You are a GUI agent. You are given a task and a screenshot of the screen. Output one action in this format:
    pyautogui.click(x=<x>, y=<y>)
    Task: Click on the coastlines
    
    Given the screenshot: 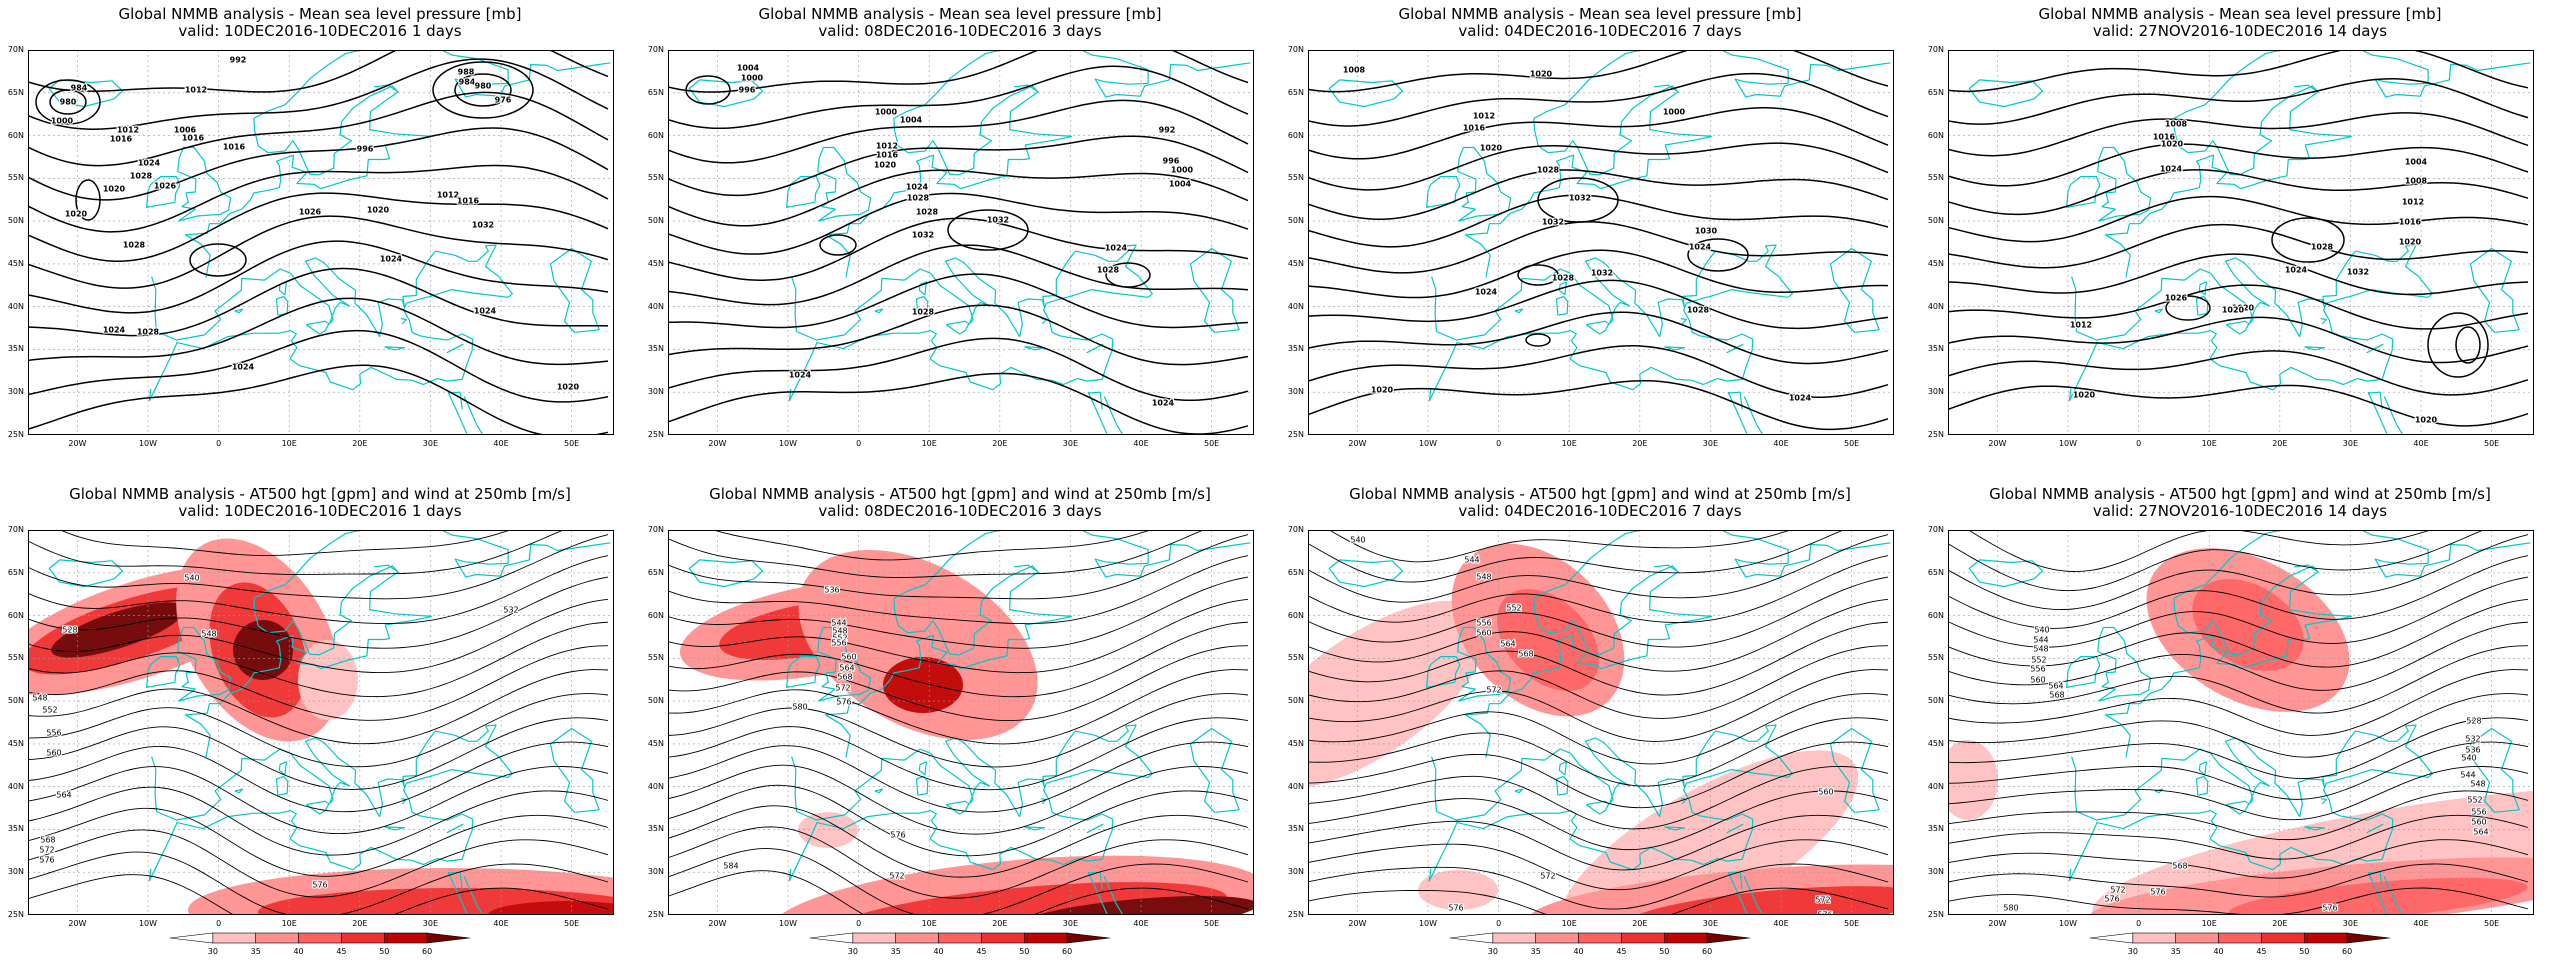 What is the action you would take?
    pyautogui.click(x=969, y=242)
    